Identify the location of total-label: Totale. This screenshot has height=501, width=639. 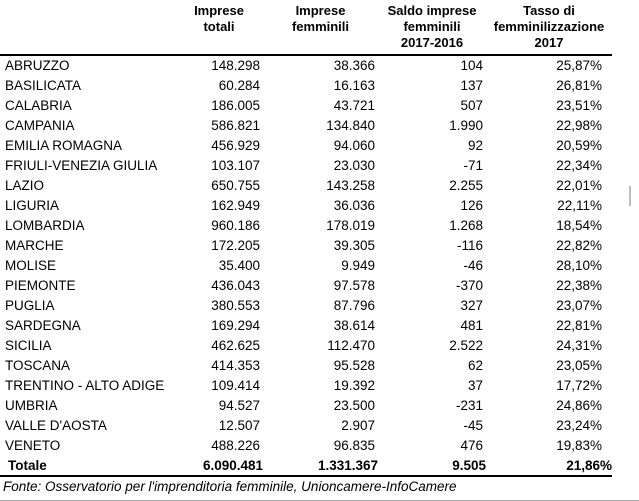
(87, 466).